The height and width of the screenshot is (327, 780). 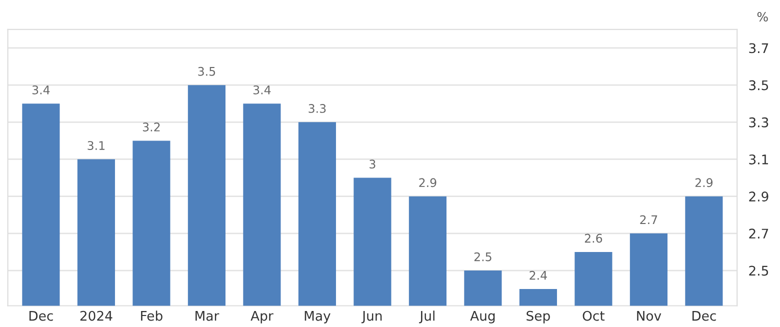 I want to click on x-tick-label: Feb, so click(x=151, y=315).